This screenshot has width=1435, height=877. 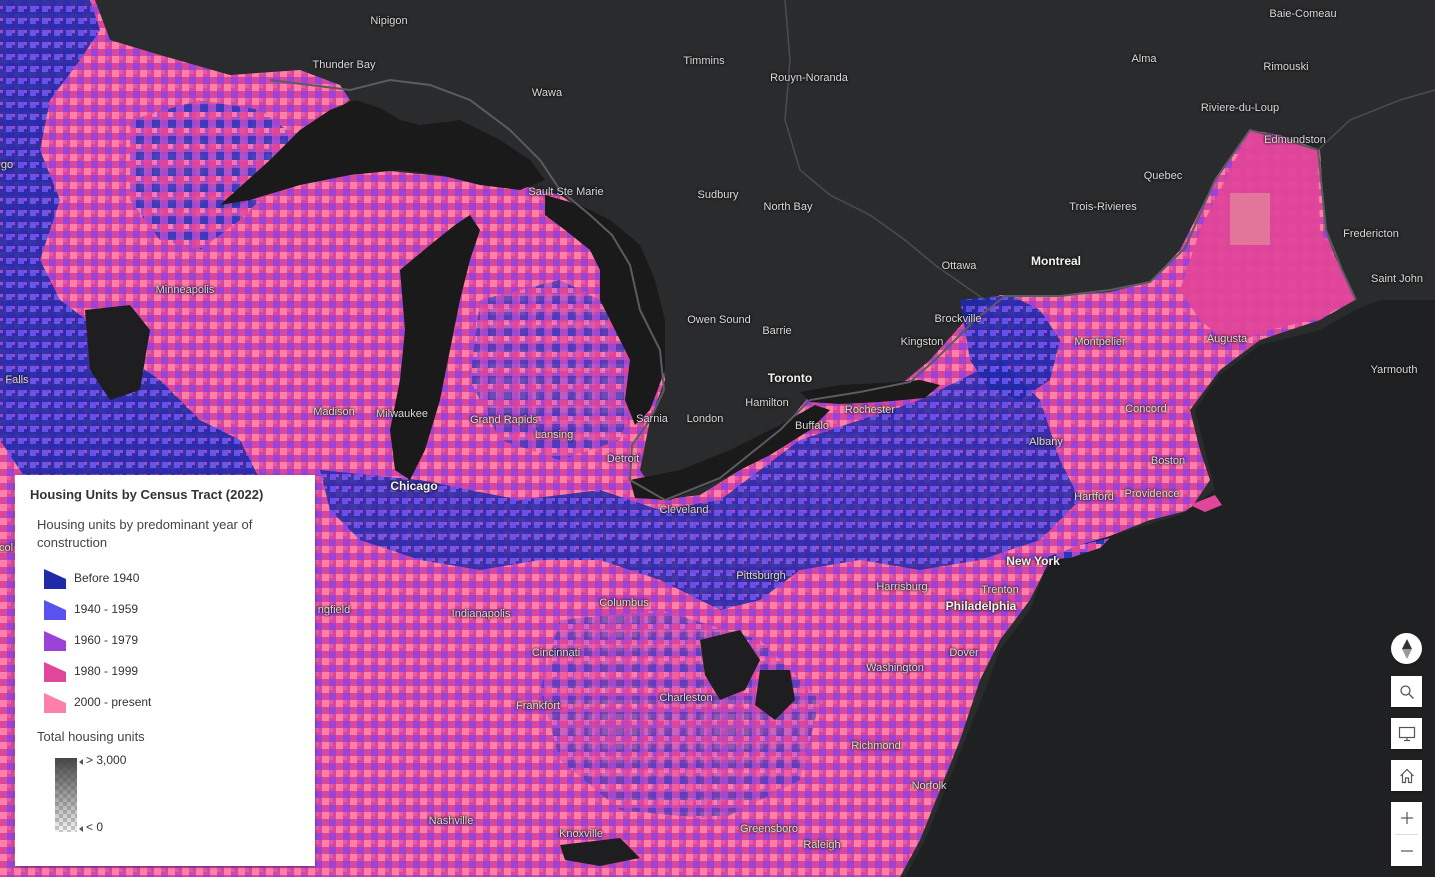 What do you see at coordinates (777, 331) in the screenshot?
I see `place-label: Barrie` at bounding box center [777, 331].